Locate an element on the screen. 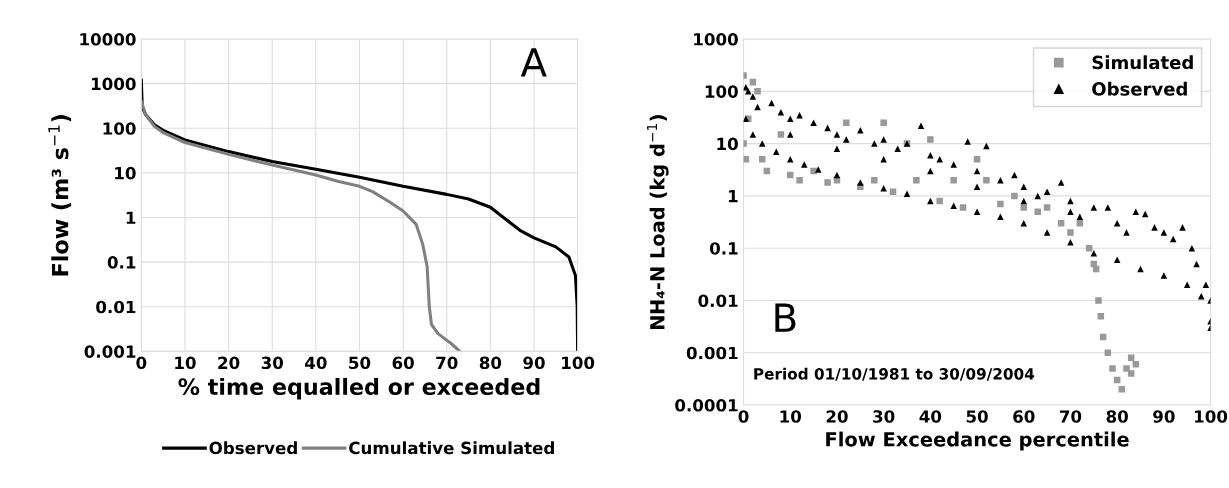 The width and height of the screenshot is (1229, 488). annotation: B is located at coordinates (785, 317).